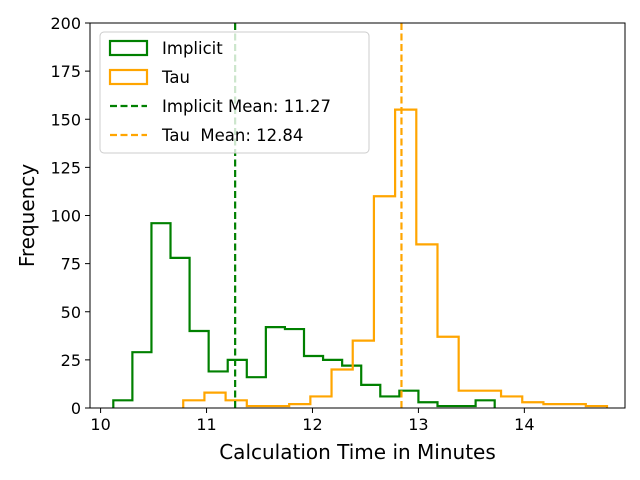  What do you see at coordinates (71, 360) in the screenshot?
I see `y-tick-label: 25` at bounding box center [71, 360].